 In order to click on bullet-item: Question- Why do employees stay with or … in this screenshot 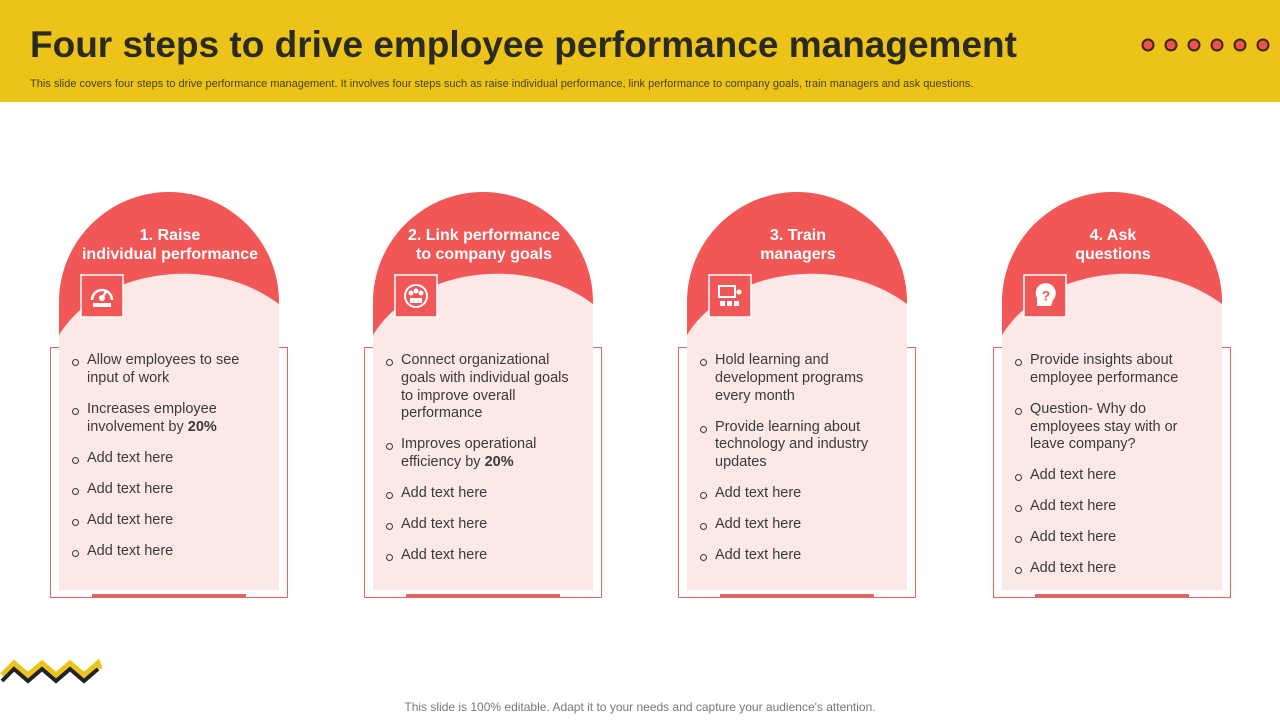, I will do `click(1107, 427)`.